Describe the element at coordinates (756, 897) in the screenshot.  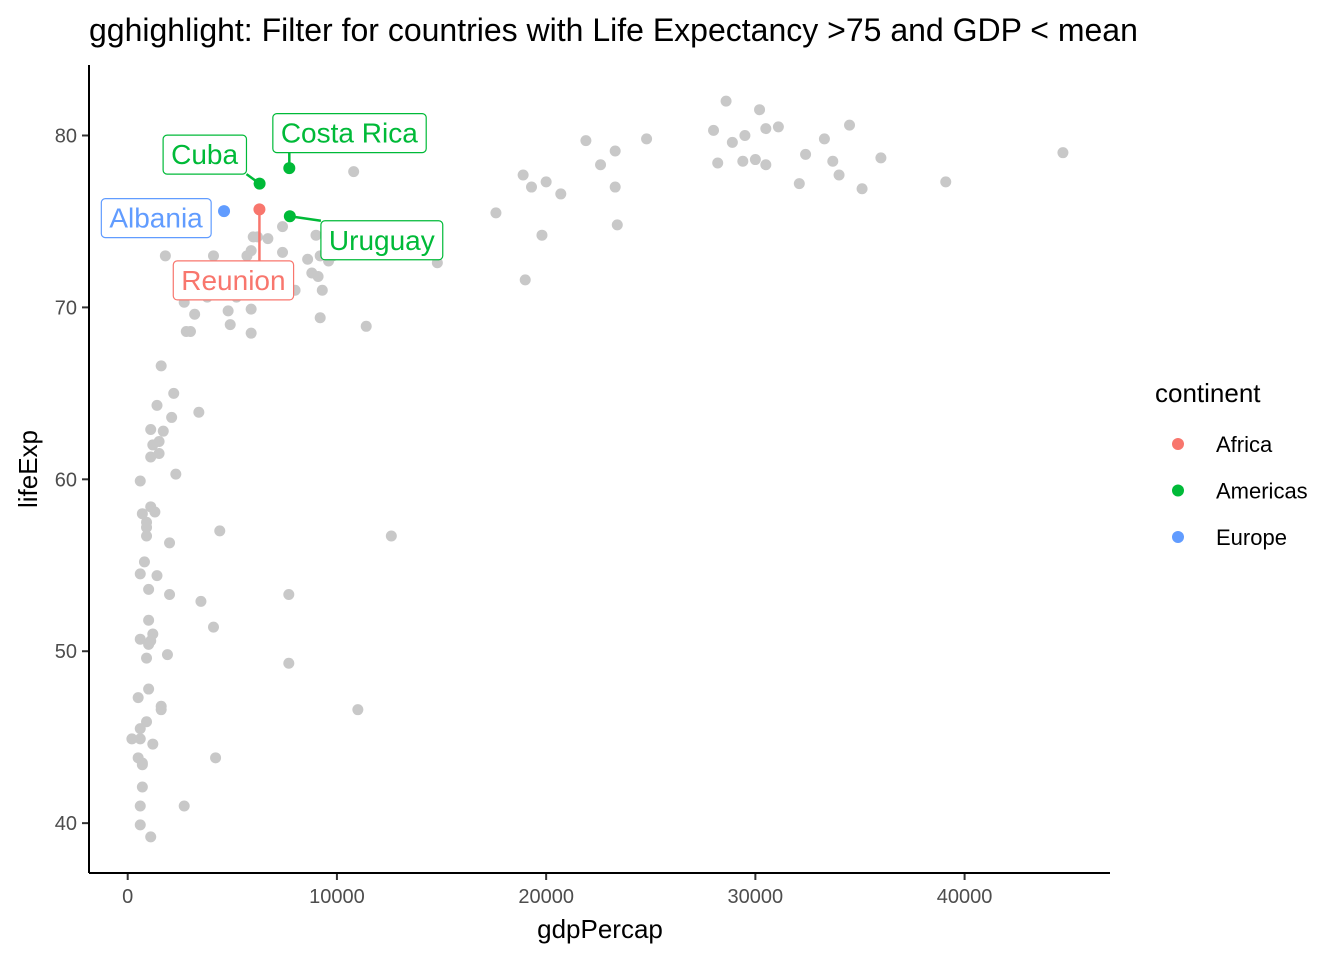
I see `x-tick-label: 30000` at that location.